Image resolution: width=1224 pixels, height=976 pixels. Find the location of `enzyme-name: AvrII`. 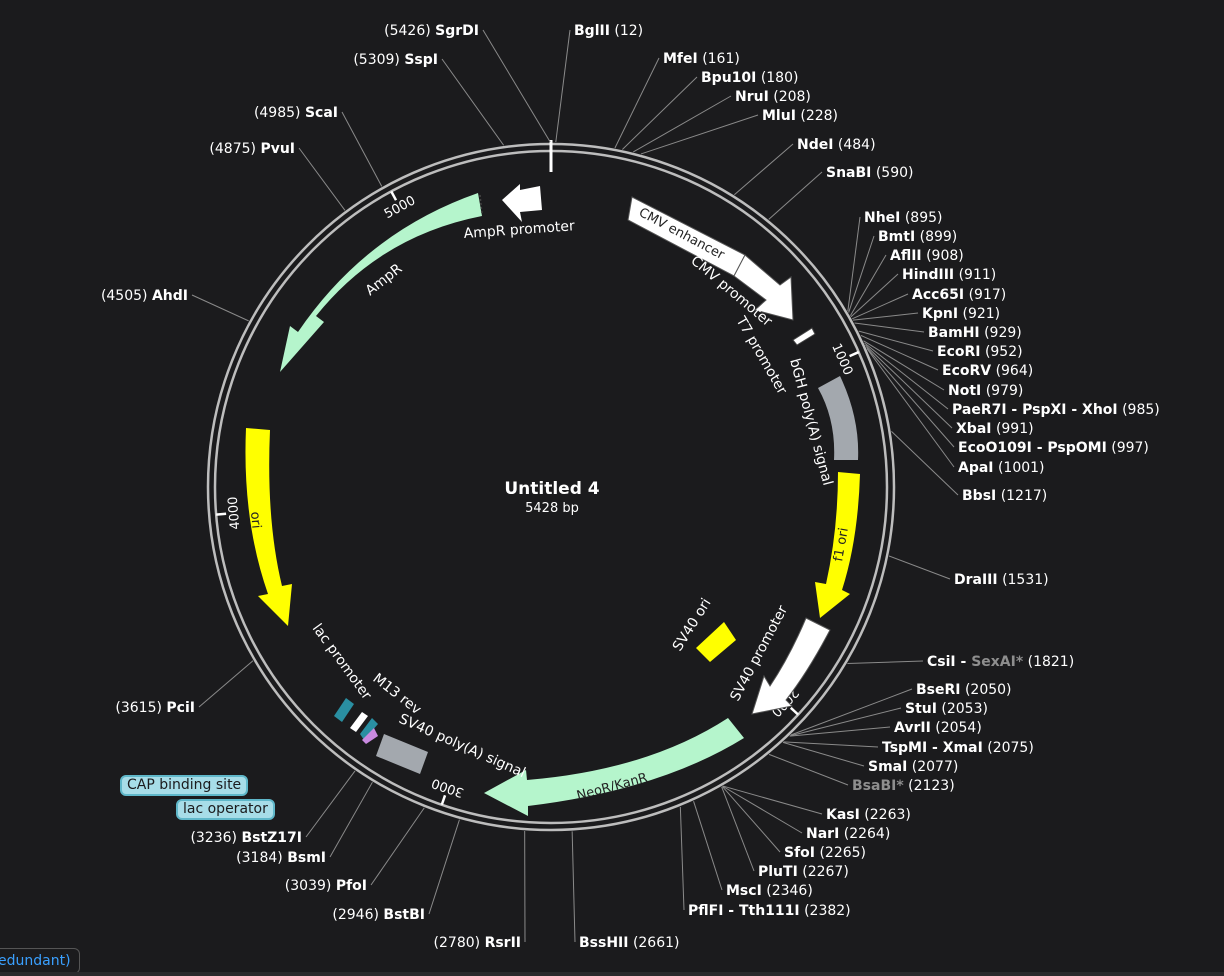

enzyme-name: AvrII is located at coordinates (912, 728).